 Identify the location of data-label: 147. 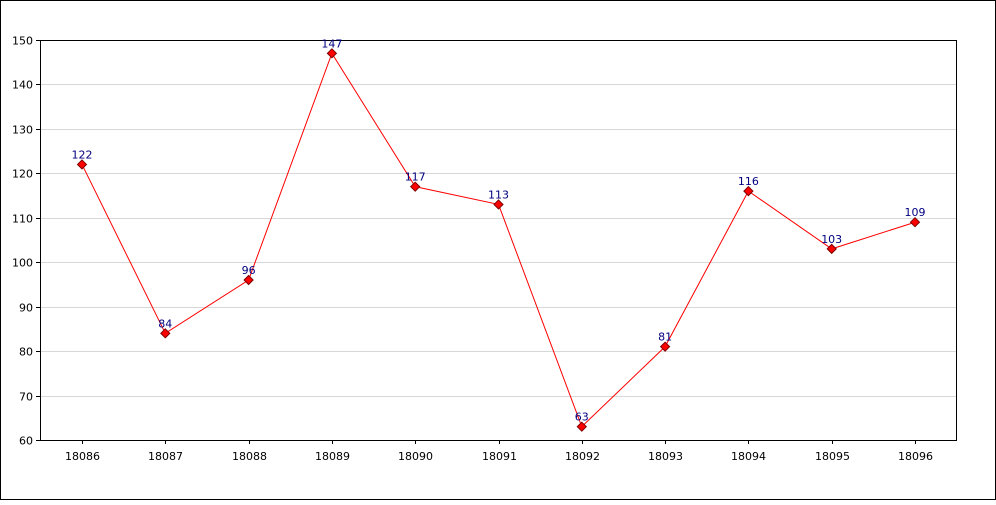
(331, 43).